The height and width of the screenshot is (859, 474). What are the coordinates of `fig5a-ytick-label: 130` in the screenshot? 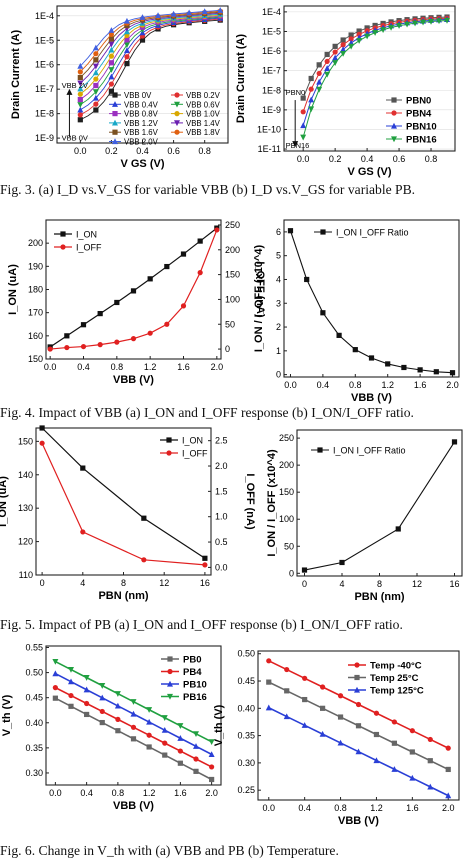 It's located at (25, 508).